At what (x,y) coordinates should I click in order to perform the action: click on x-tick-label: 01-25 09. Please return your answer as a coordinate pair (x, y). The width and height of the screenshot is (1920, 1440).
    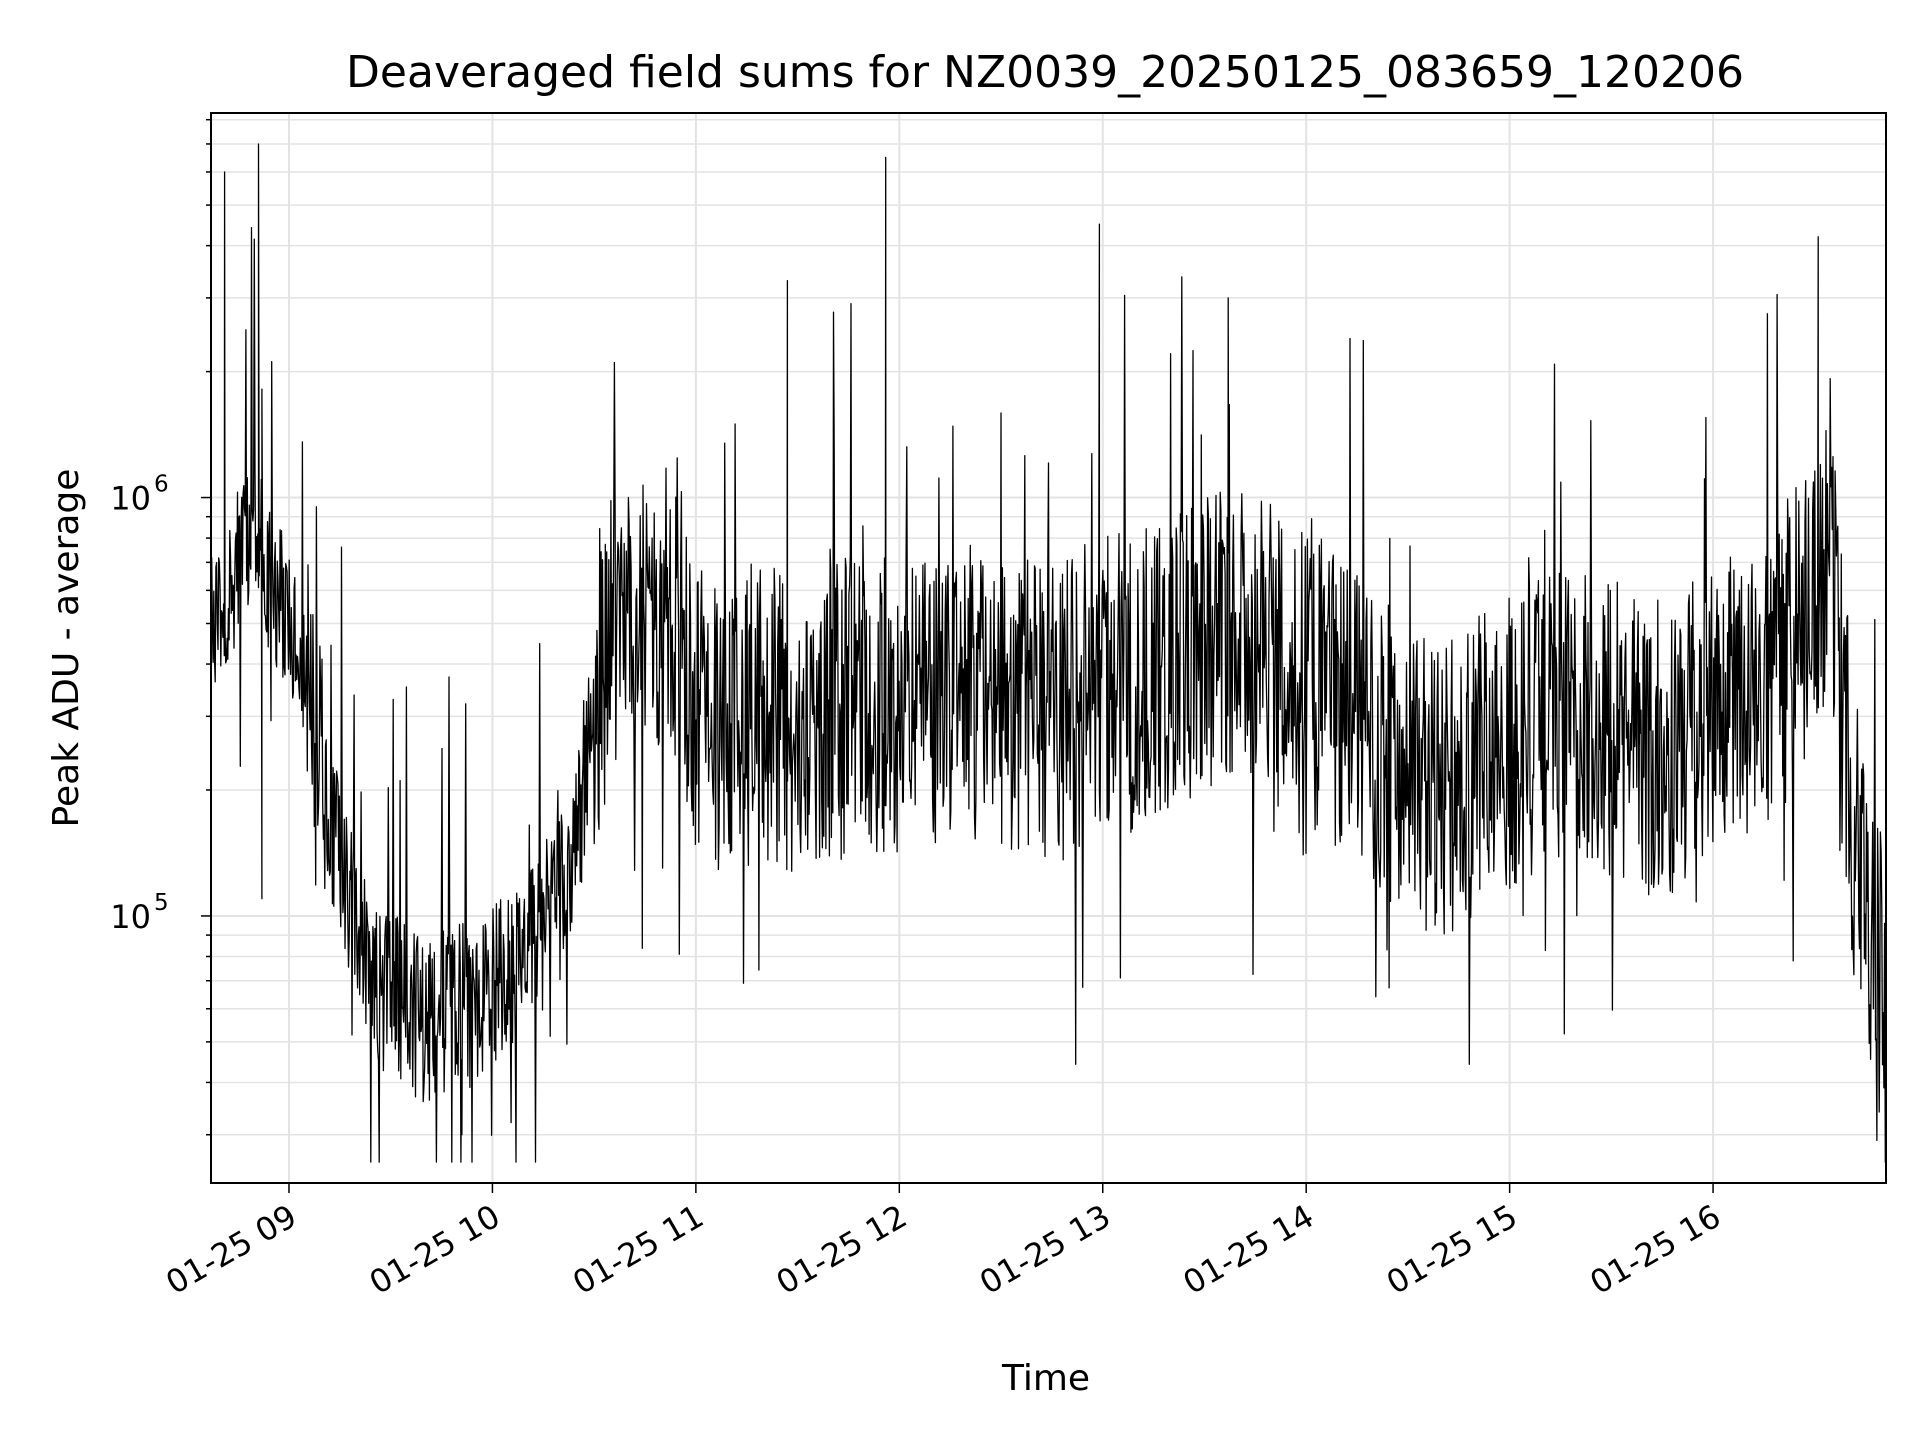
    Looking at the image, I should click on (231, 1249).